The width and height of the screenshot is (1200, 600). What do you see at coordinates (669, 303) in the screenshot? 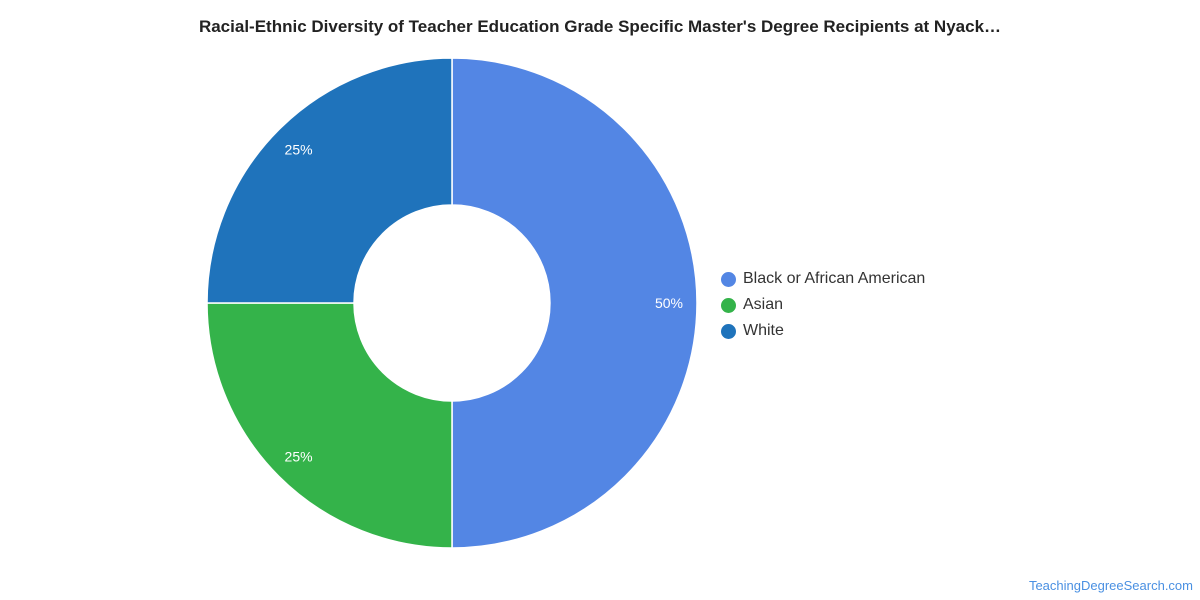
I see `slice-value-label: 50%` at bounding box center [669, 303].